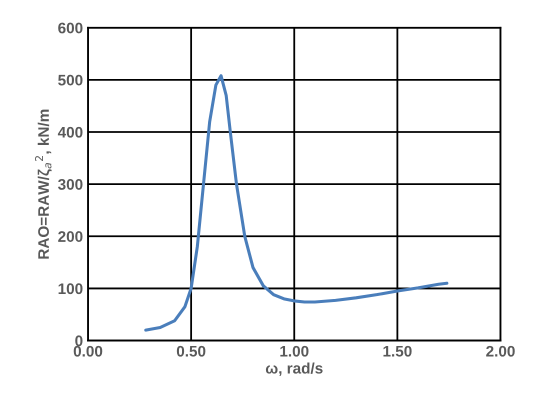 This screenshot has height=396, width=550. I want to click on y-axis-title: RAO=RAW/ζ$_{a}$$^{2}$, kN/m, so click(43, 184).